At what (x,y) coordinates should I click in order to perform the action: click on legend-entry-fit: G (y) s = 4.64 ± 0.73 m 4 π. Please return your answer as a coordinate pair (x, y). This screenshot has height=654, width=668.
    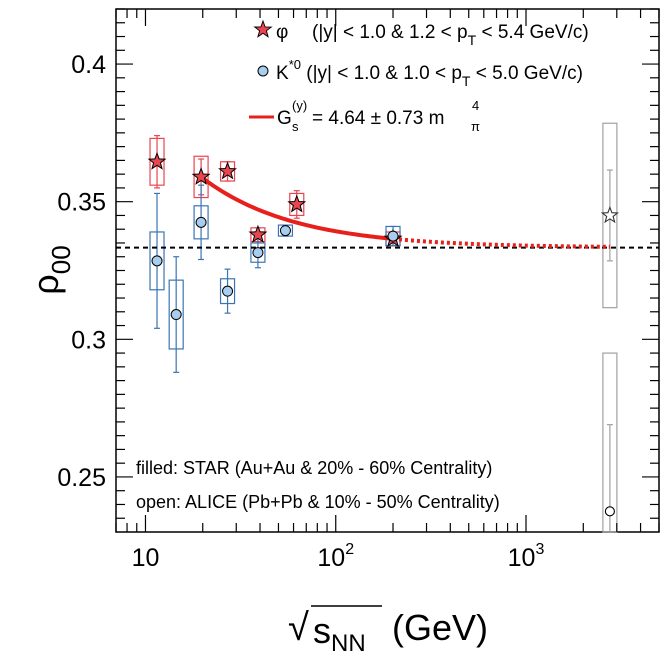
    Looking at the image, I should click on (364, 116).